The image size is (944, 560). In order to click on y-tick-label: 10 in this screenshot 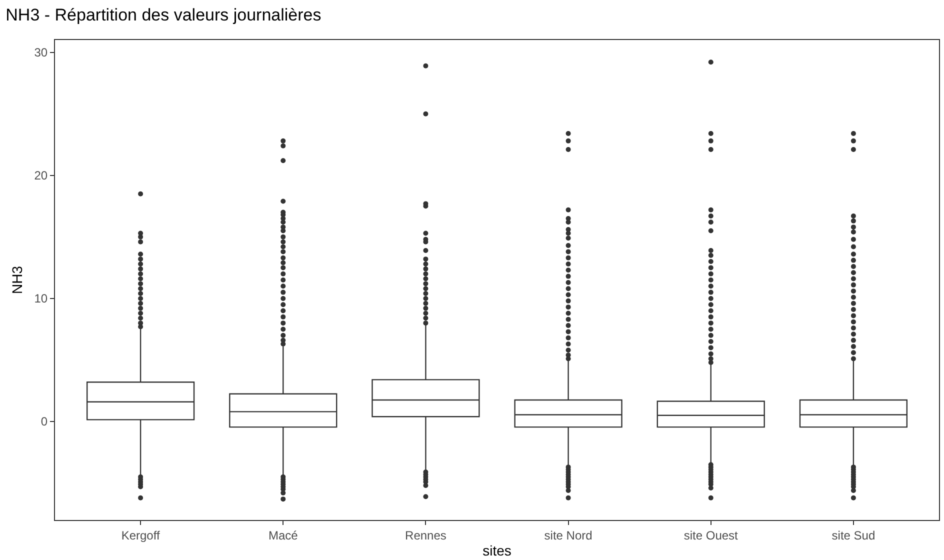, I will do `click(41, 299)`.